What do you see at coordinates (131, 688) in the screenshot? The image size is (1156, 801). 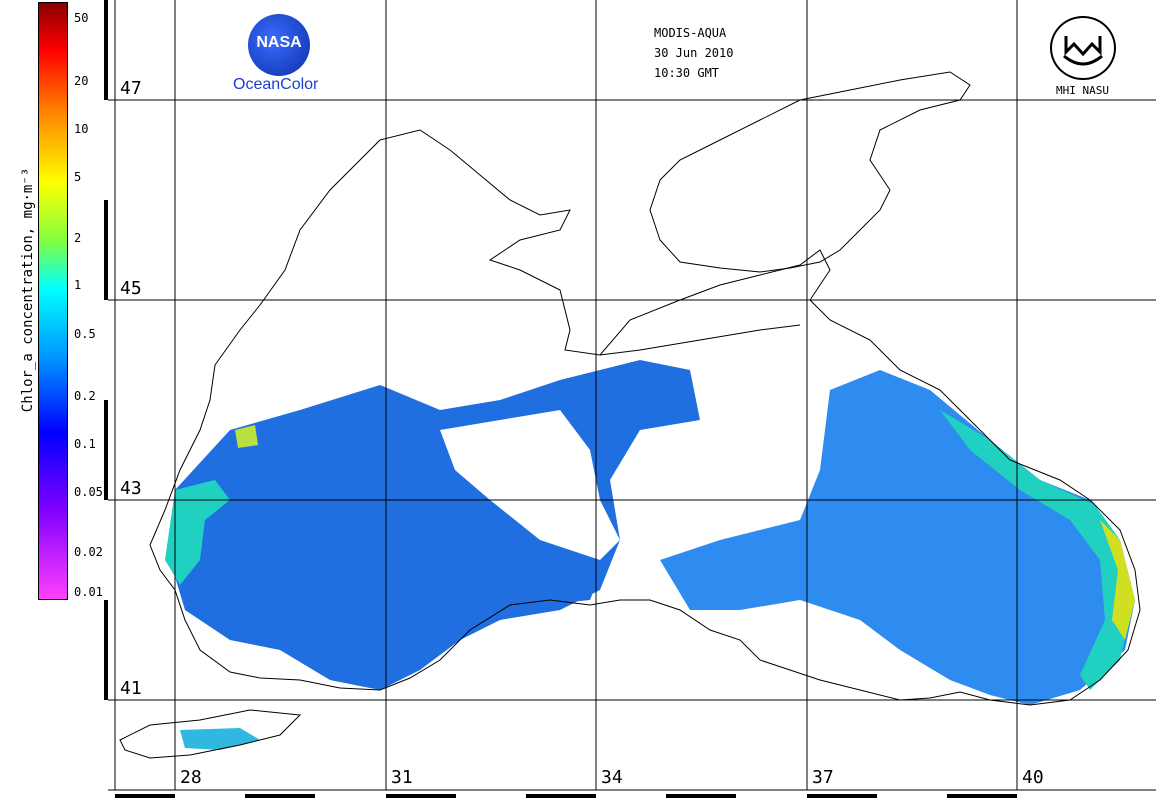 I see `latitude-label: 41` at bounding box center [131, 688].